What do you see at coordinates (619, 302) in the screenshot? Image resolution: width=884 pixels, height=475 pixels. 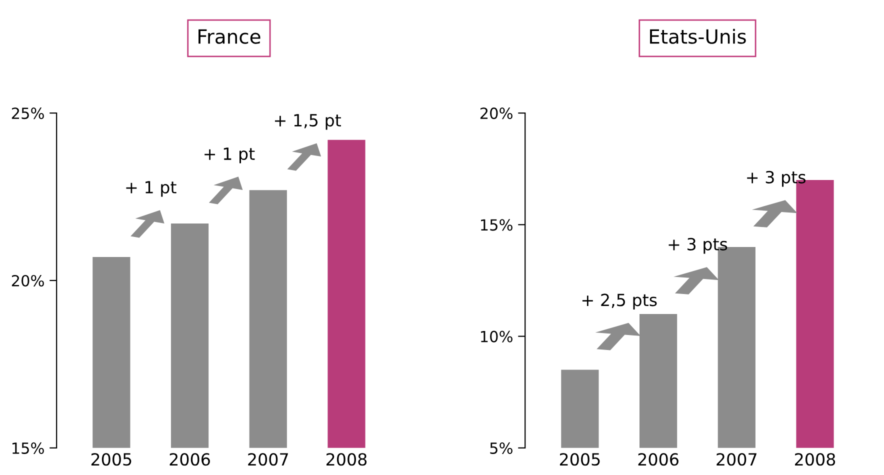 I see `annotation: + 2,5 pts` at bounding box center [619, 302].